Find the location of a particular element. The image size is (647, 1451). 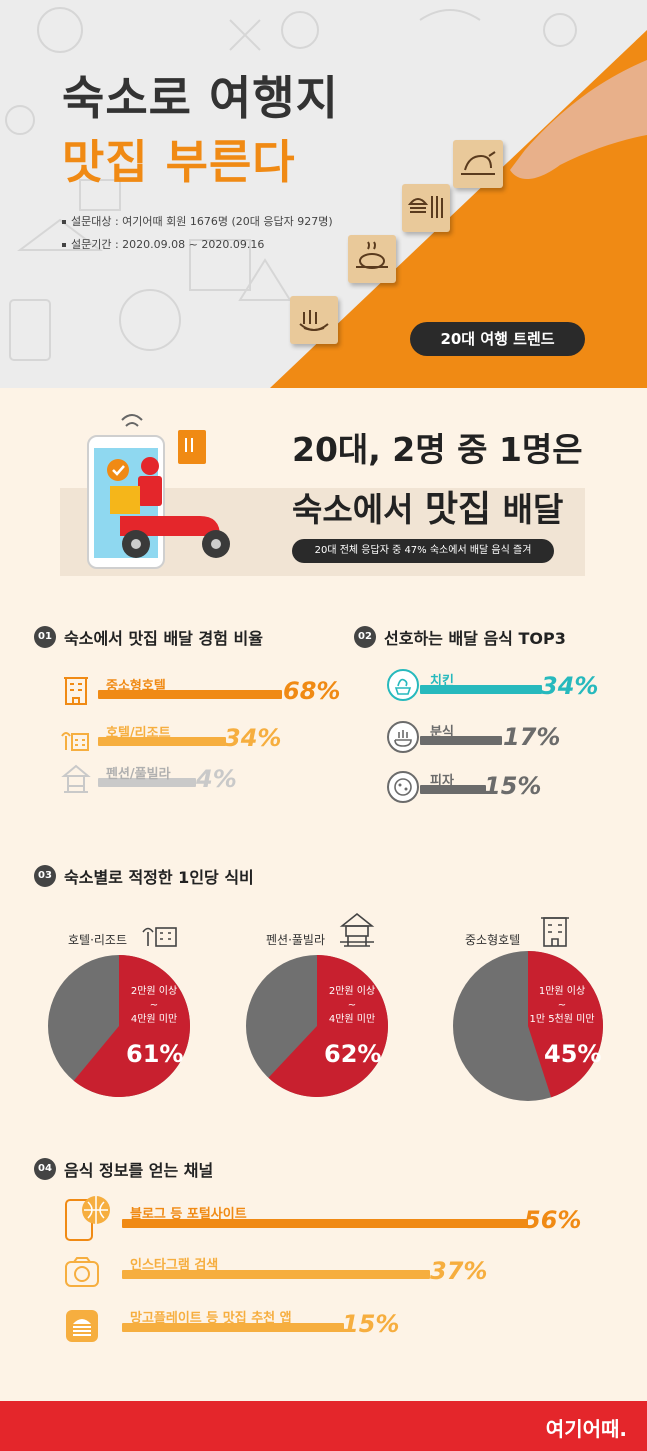

section-title-text: 음식 정보를 얻는 채널 is located at coordinates (139, 1170).